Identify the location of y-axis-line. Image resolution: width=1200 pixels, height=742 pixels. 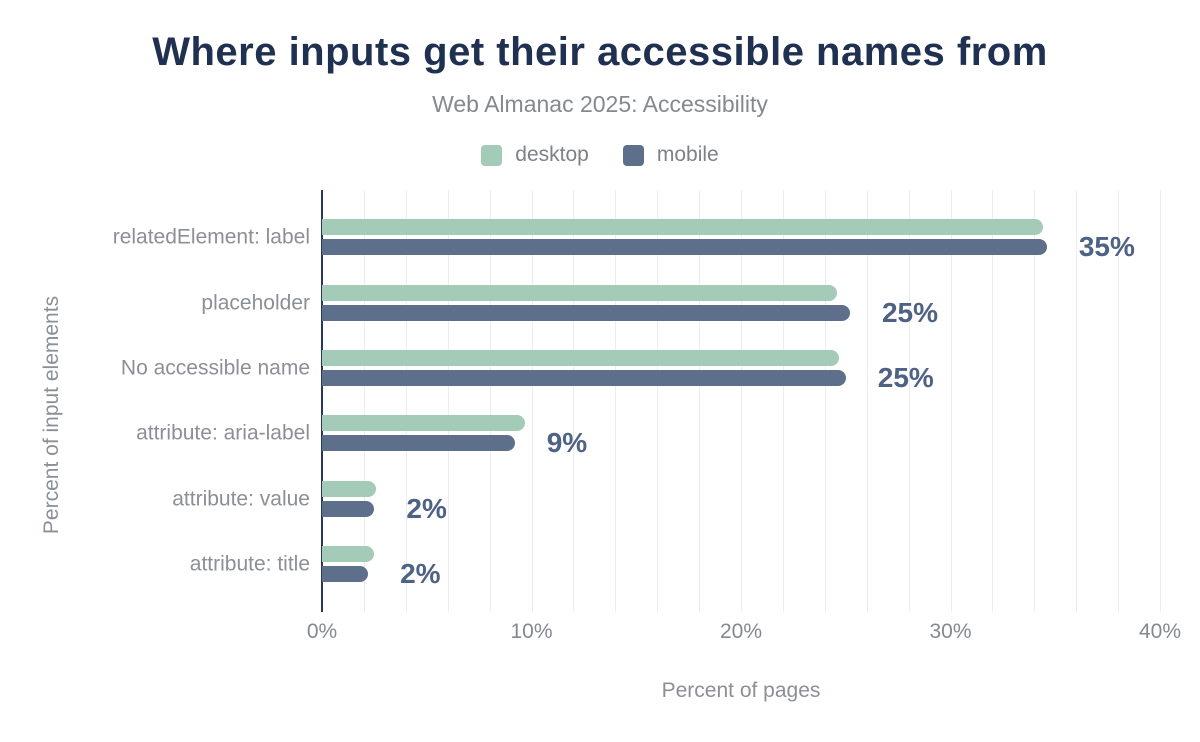
(322, 401).